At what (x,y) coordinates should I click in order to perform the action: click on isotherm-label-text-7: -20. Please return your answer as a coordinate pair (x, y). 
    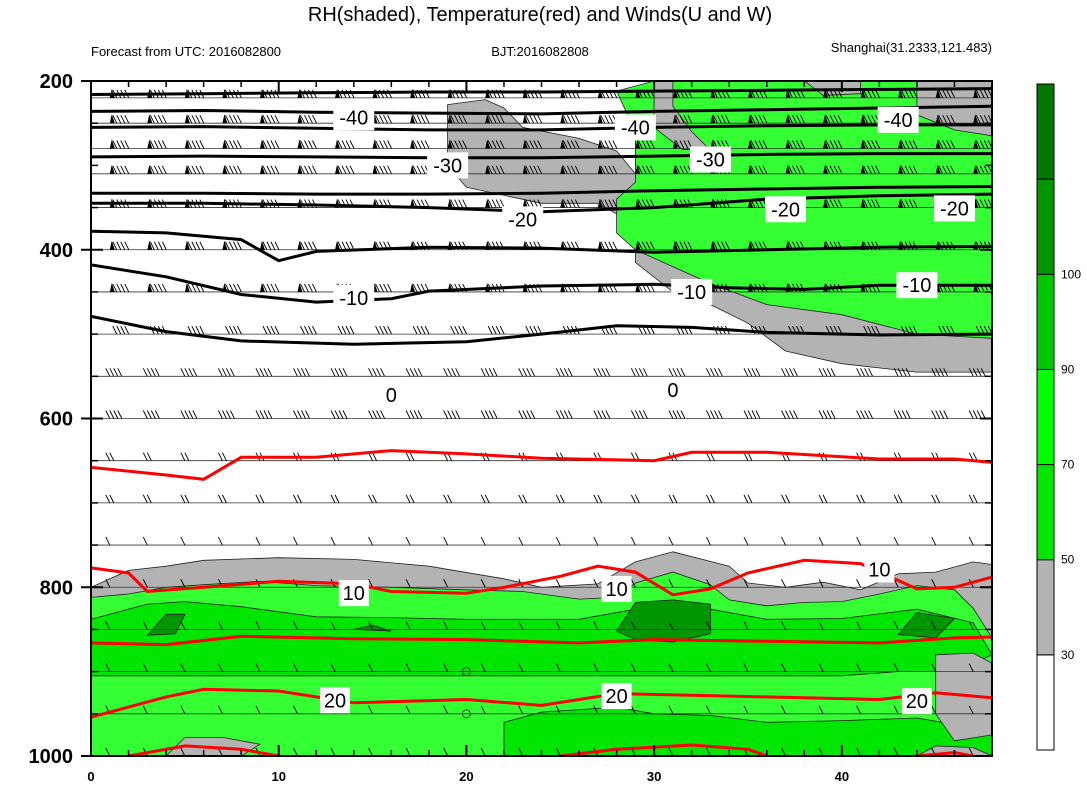
    Looking at the image, I should click on (954, 209).